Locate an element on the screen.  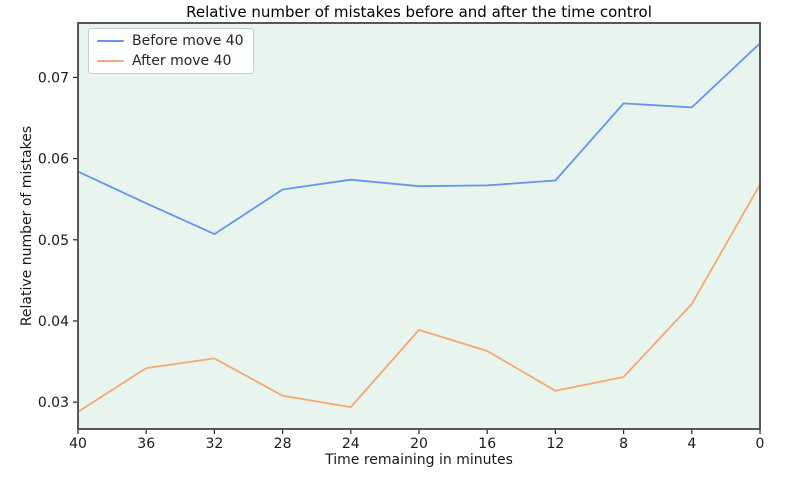
legend-line-sample-before is located at coordinates (110, 41).